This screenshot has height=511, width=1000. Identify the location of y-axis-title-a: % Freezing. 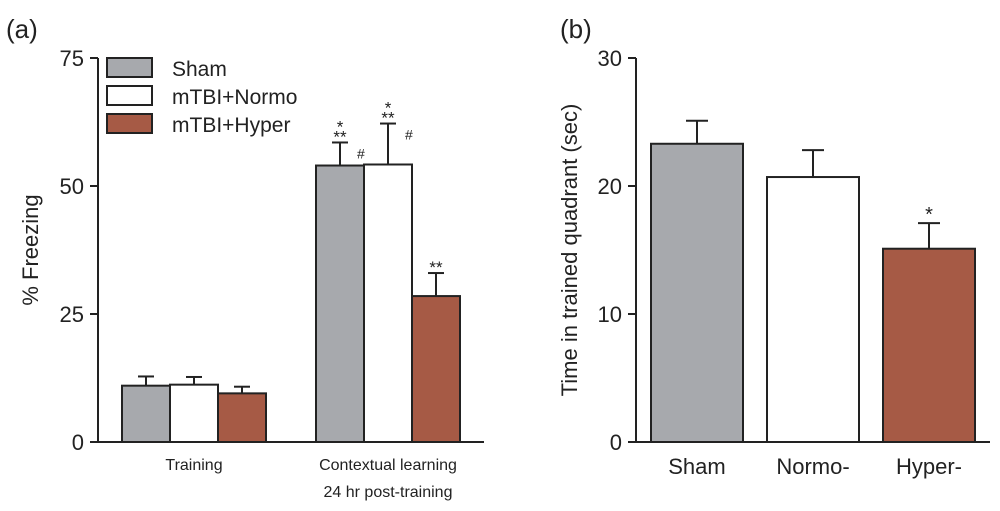
(30, 249).